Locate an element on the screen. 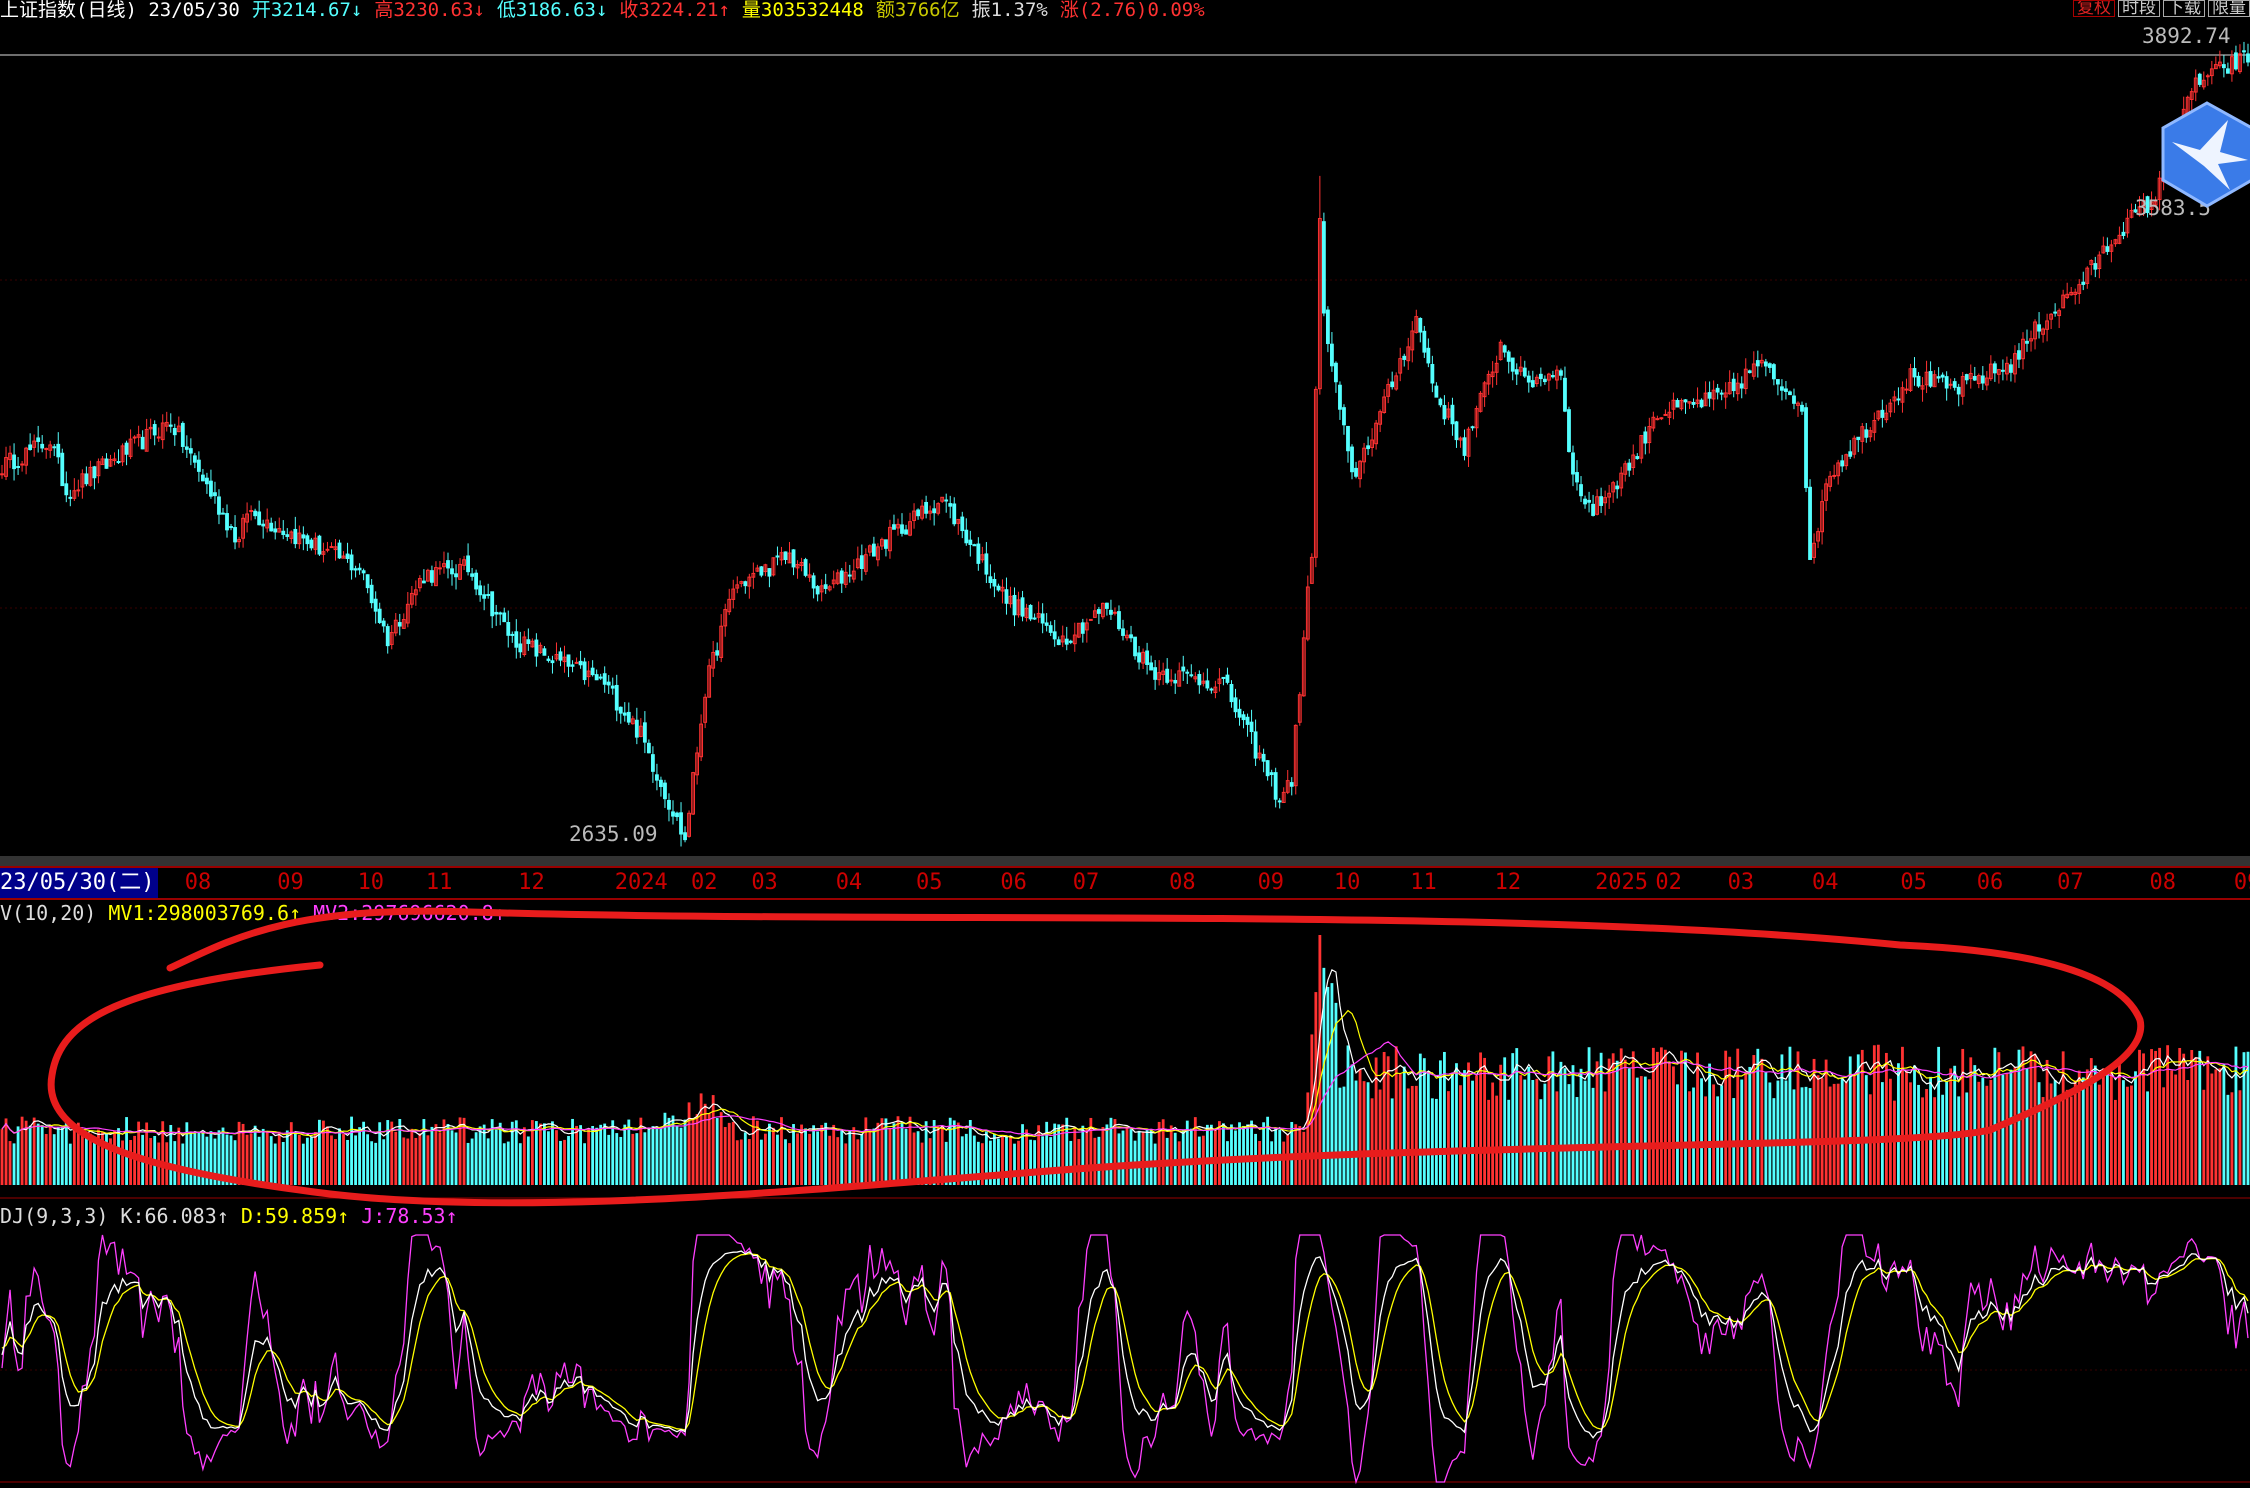 The height and width of the screenshot is (1488, 2250). date-axis-label: 11 is located at coordinates (439, 882).